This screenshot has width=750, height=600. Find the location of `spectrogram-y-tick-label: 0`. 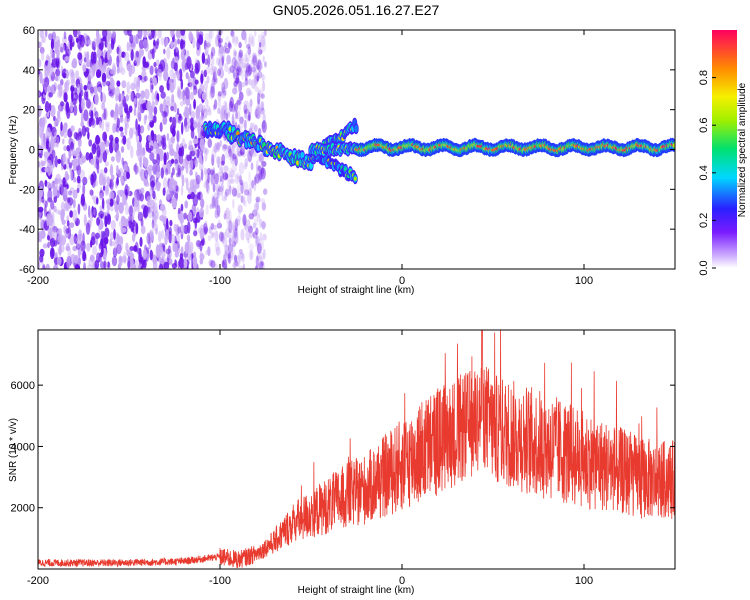

spectrogram-y-tick-label: 0 is located at coordinates (32, 151).